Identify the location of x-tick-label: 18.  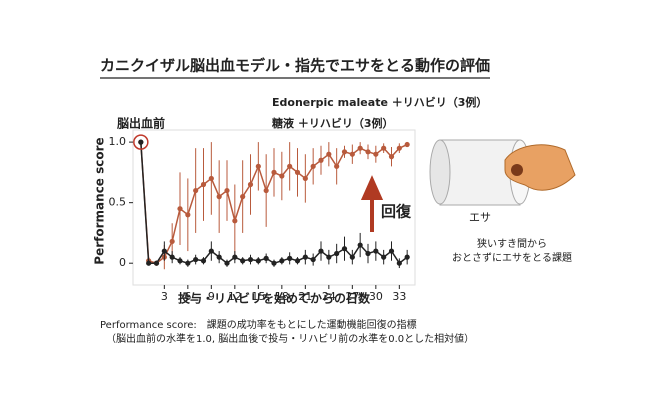
(282, 296).